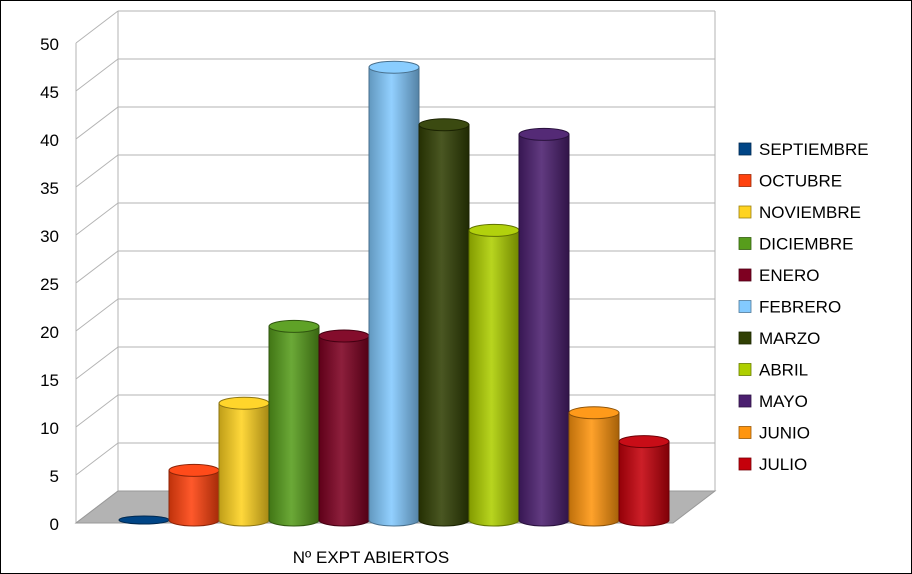 The width and height of the screenshot is (912, 574). Describe the element at coordinates (49, 92) in the screenshot. I see `y-tick-label: 45` at that location.